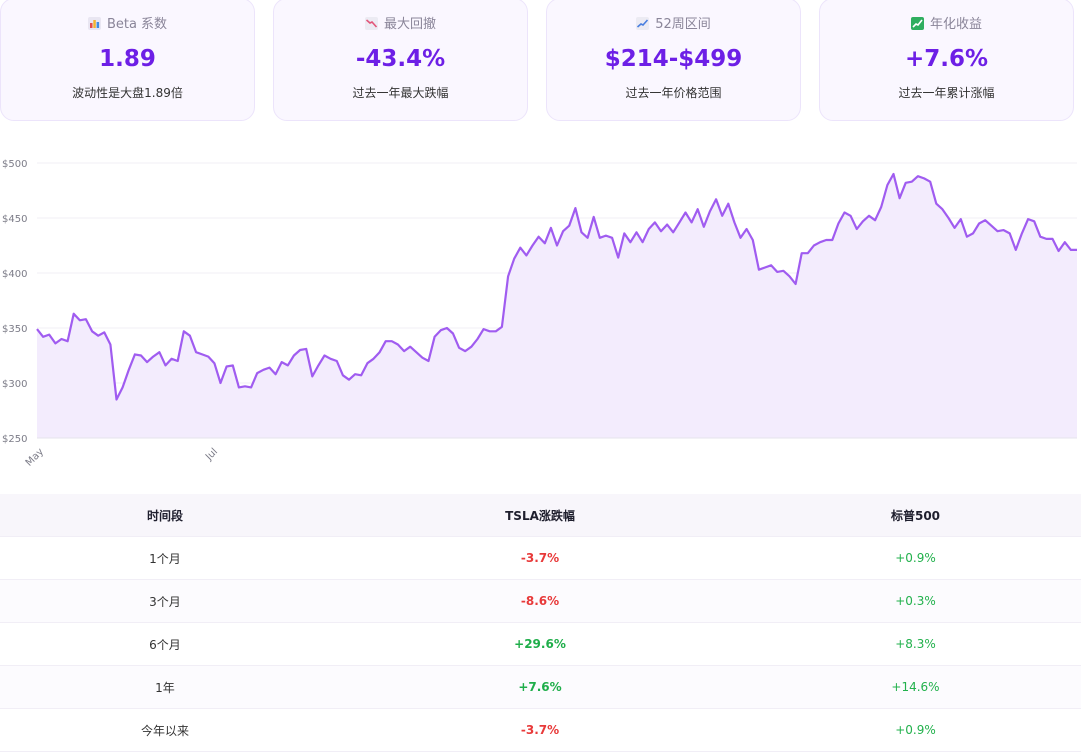 The image size is (1081, 752). I want to click on max-drawdown-card: 最大回撤 -43.4% 过去一年最大跌幅, so click(400, 60).